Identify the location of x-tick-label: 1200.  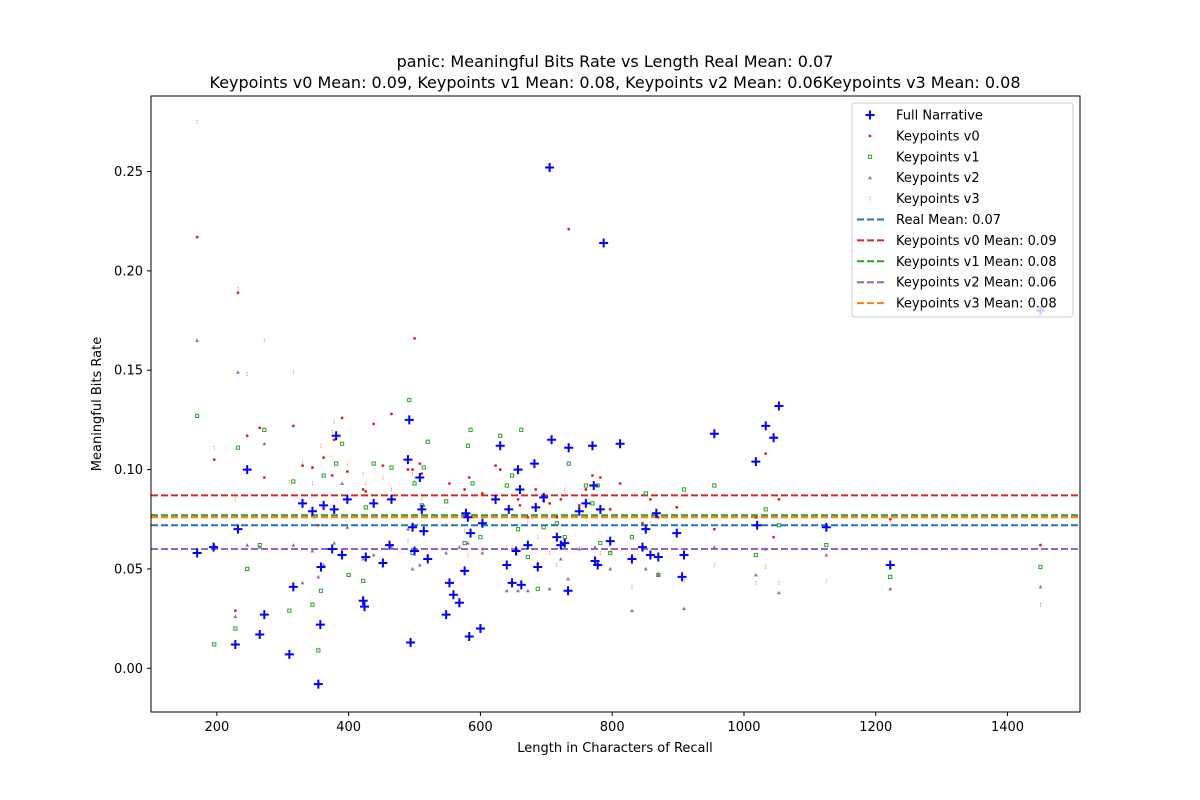
(875, 727).